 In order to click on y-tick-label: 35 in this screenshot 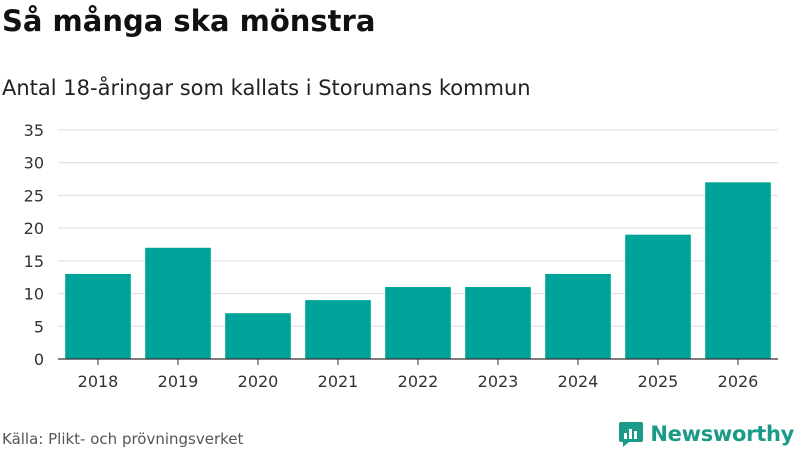, I will do `click(34, 130)`.